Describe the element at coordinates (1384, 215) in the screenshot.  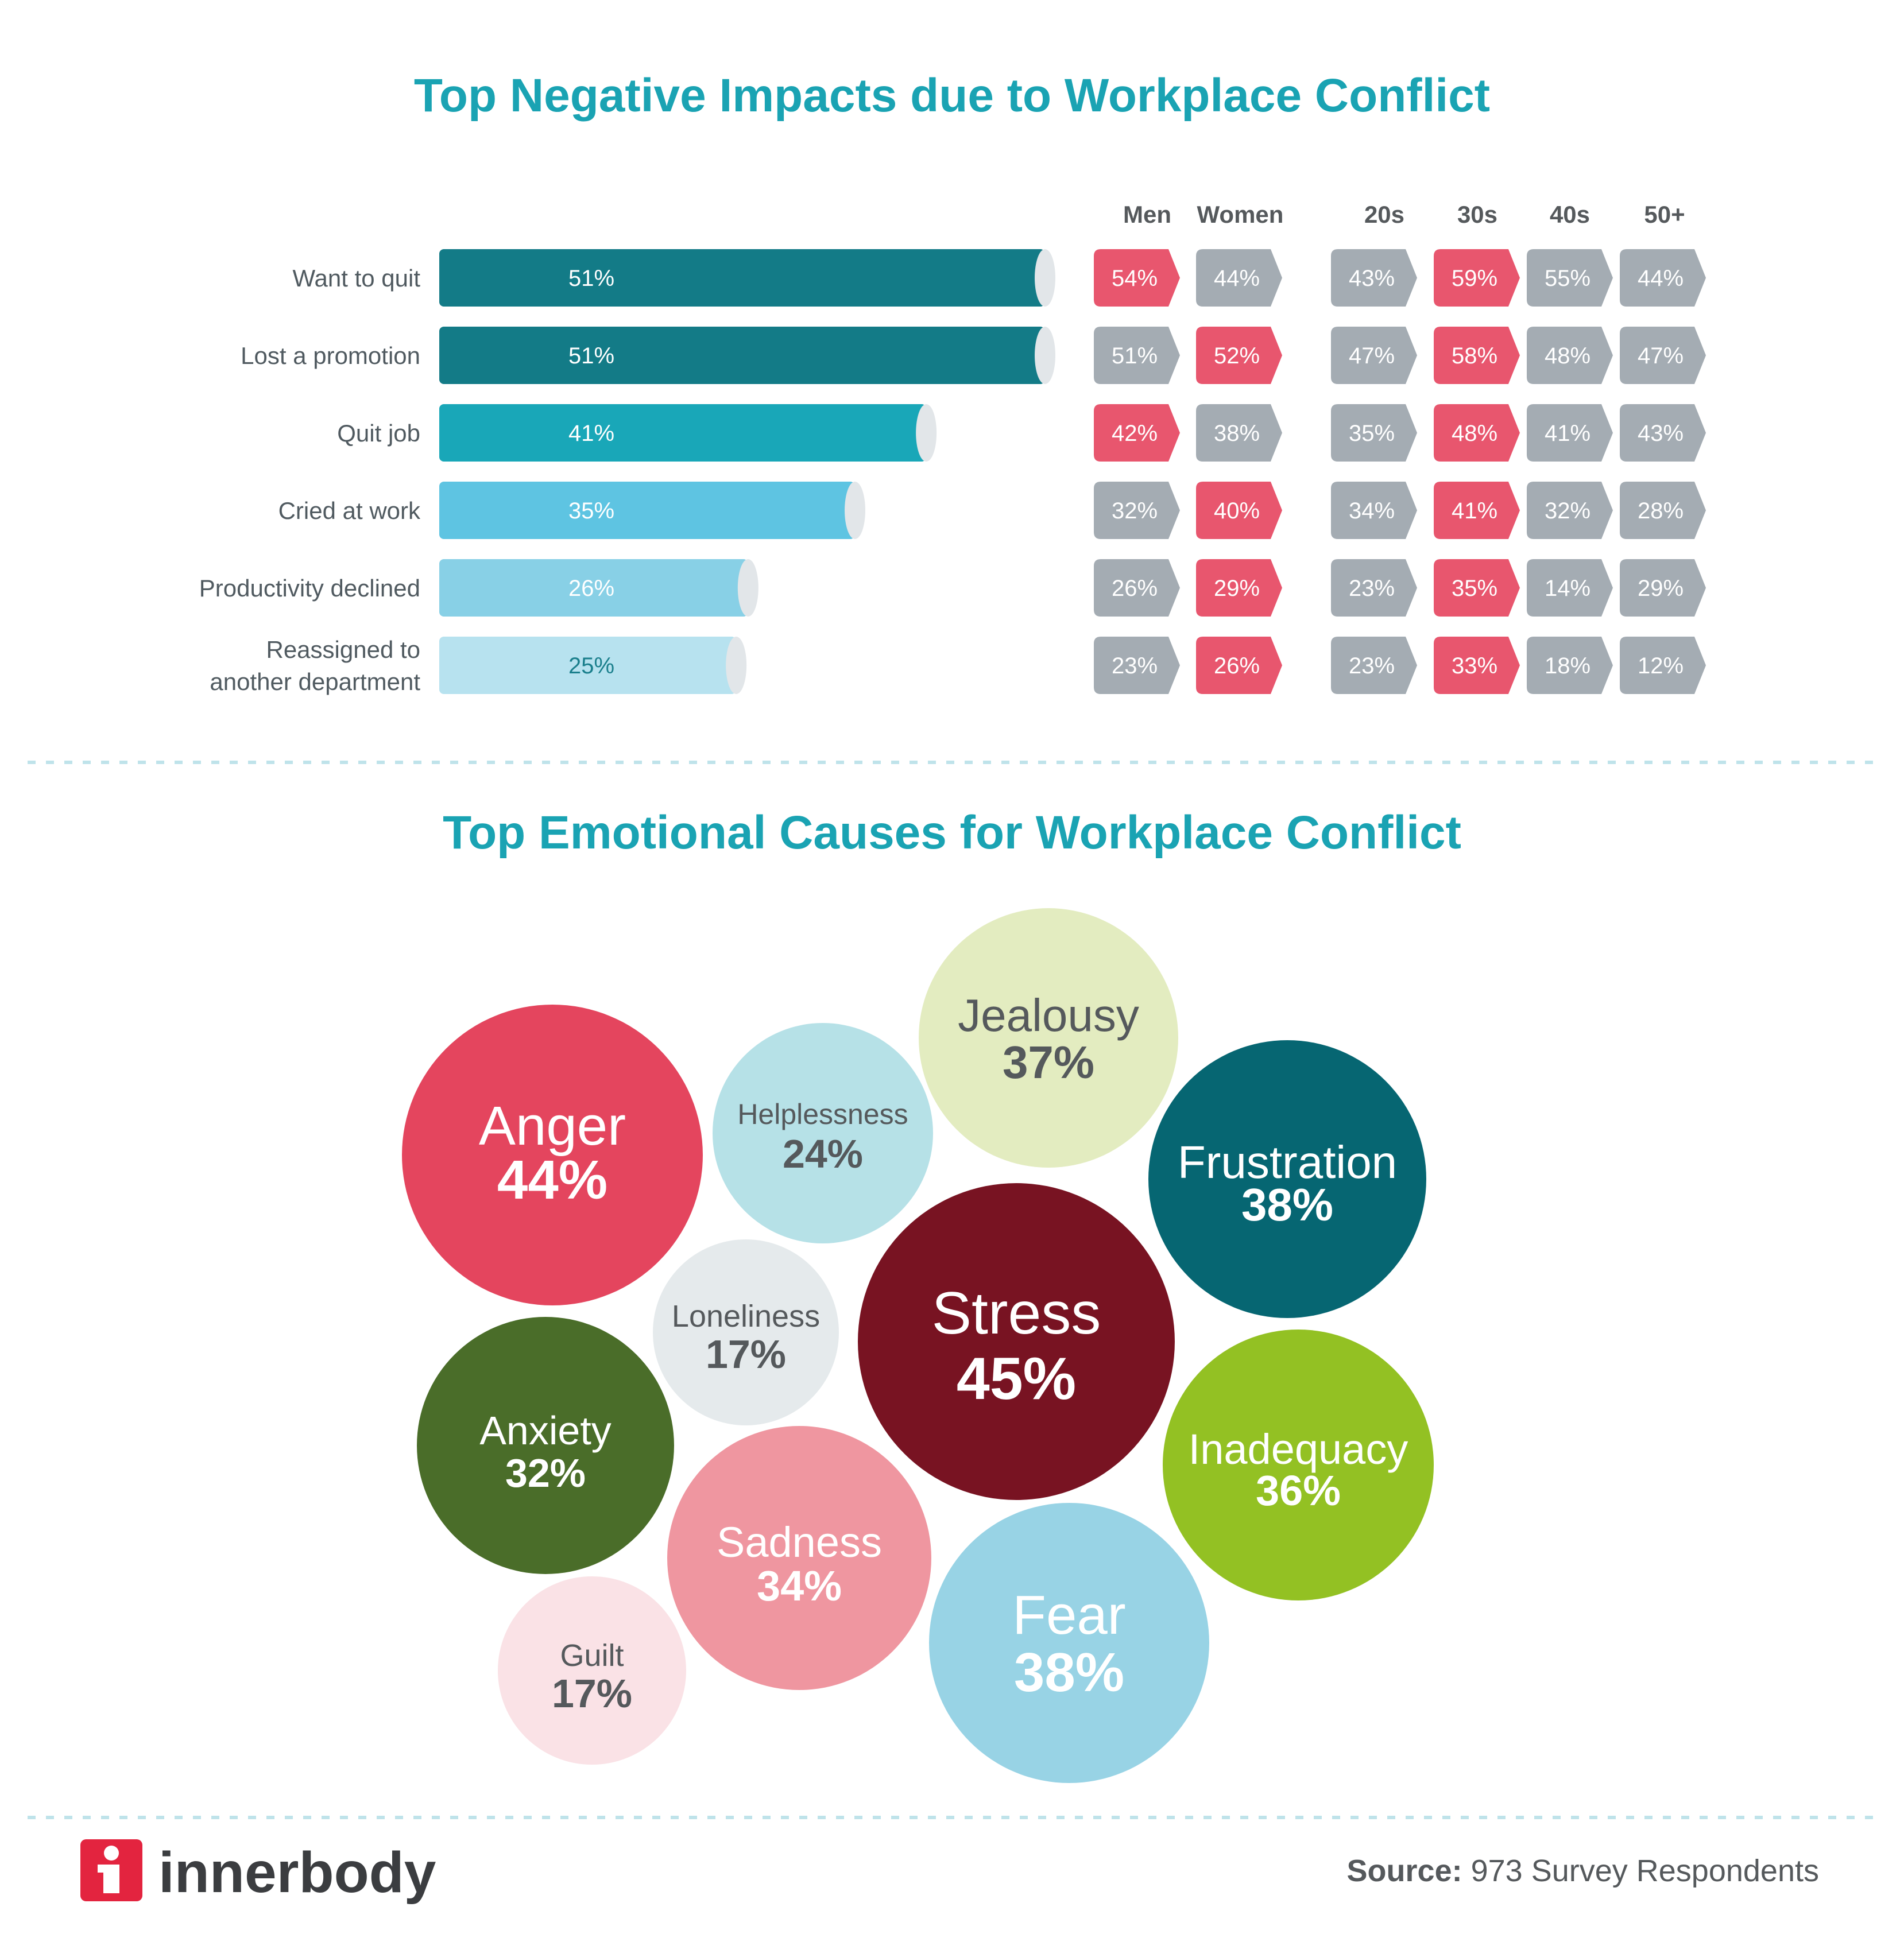
I see `breakdown-column-header: 20s` at that location.